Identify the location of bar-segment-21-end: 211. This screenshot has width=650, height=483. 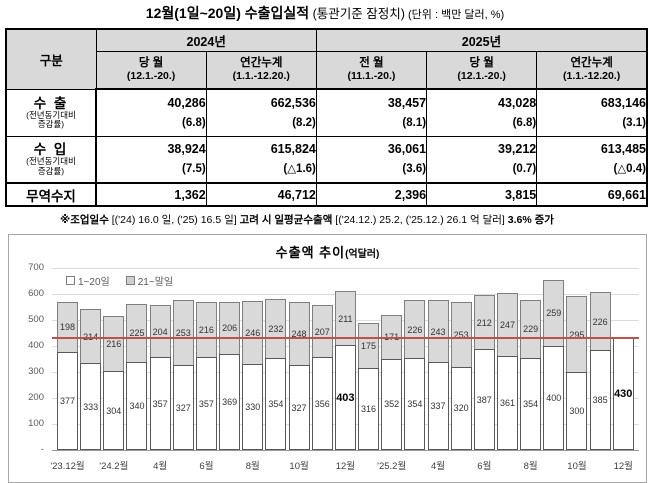
(345, 319).